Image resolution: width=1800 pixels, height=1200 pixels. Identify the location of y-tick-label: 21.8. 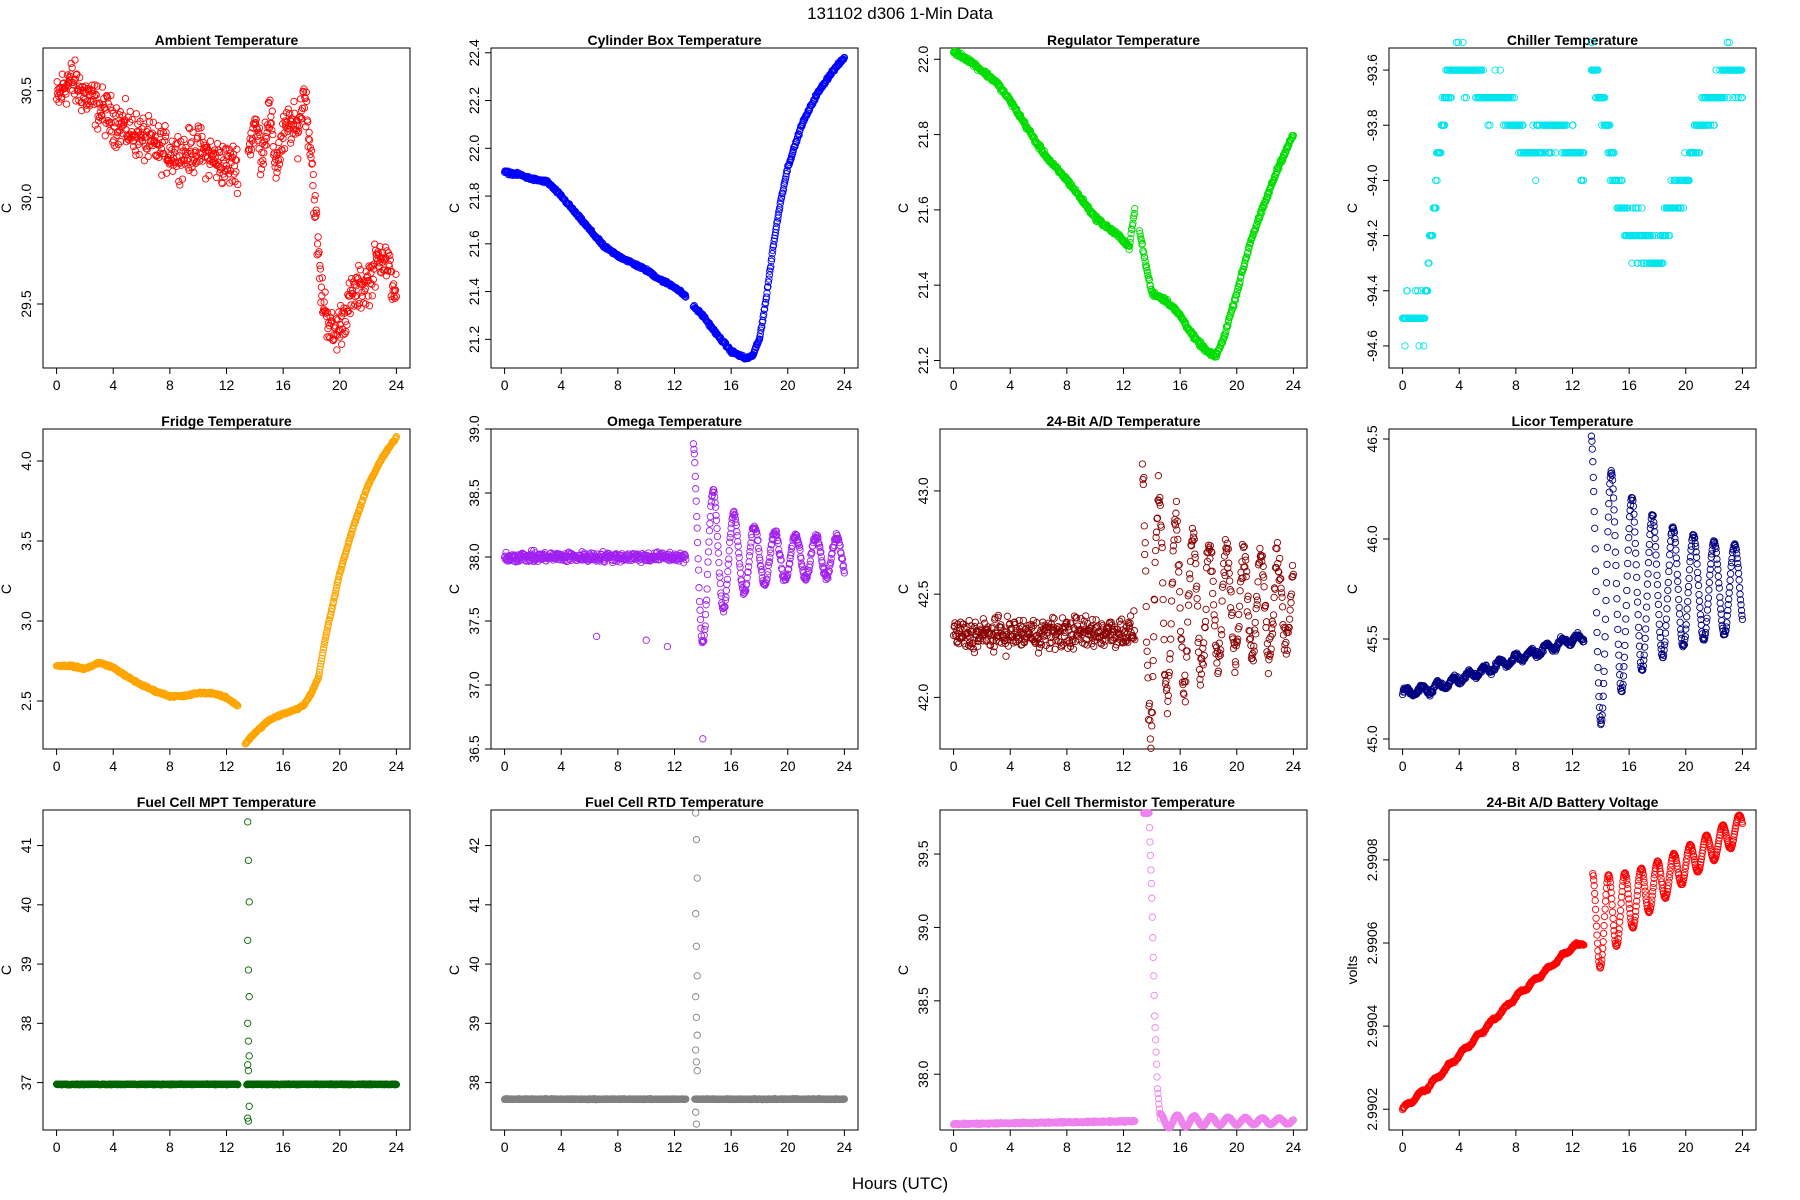
(923, 134).